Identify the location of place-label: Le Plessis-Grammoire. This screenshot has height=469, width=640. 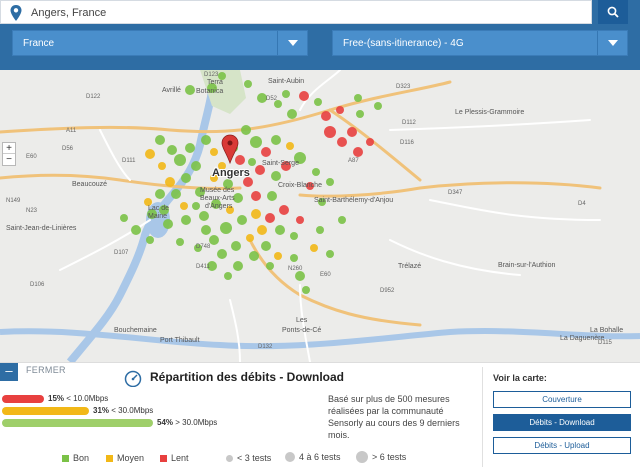
(489, 112).